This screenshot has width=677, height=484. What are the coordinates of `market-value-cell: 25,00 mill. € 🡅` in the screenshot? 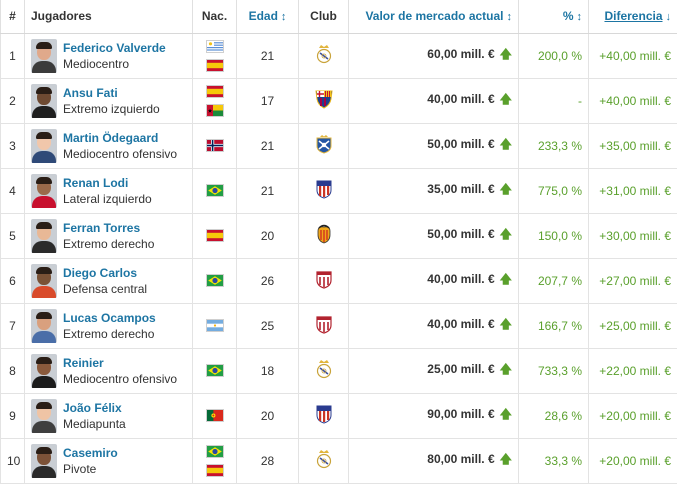 It's located at (434, 370).